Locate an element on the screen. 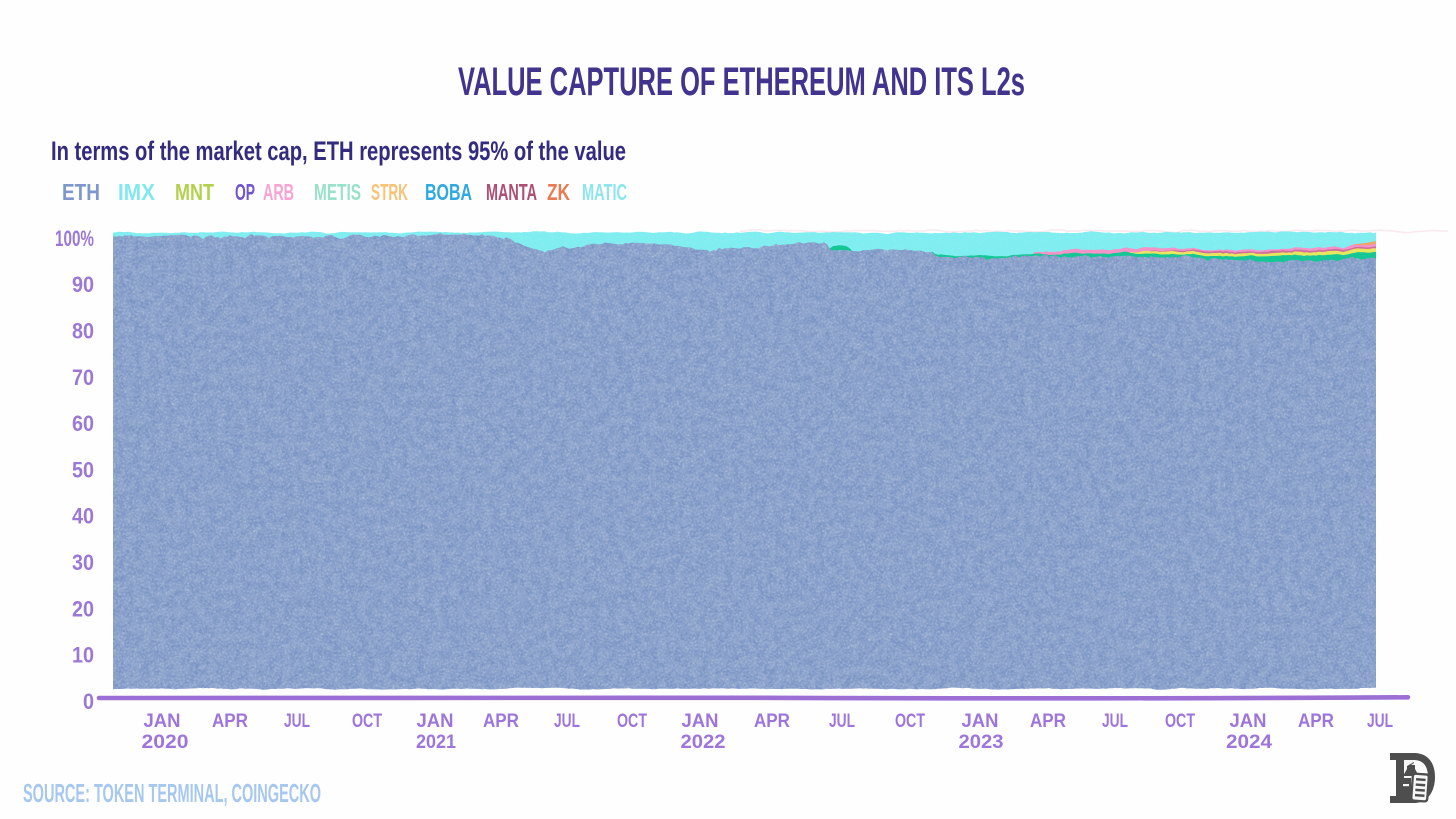 The height and width of the screenshot is (819, 1456). svg-text:SOURCE: TOKEN TERMINAL, COINGE: SOURCE: TOKEN TERMINAL, COINGECKO is located at coordinates (172, 793).